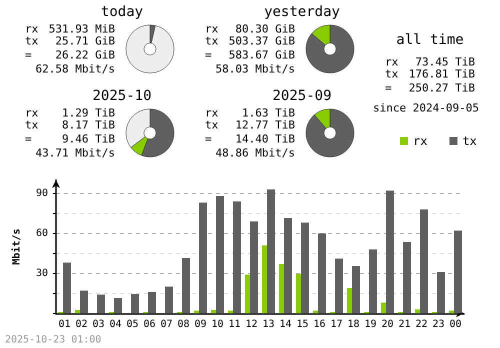 This screenshot has width=500, height=348. Describe the element at coordinates (250, 139) in the screenshot. I see `text: = 14.40 TiB` at that location.